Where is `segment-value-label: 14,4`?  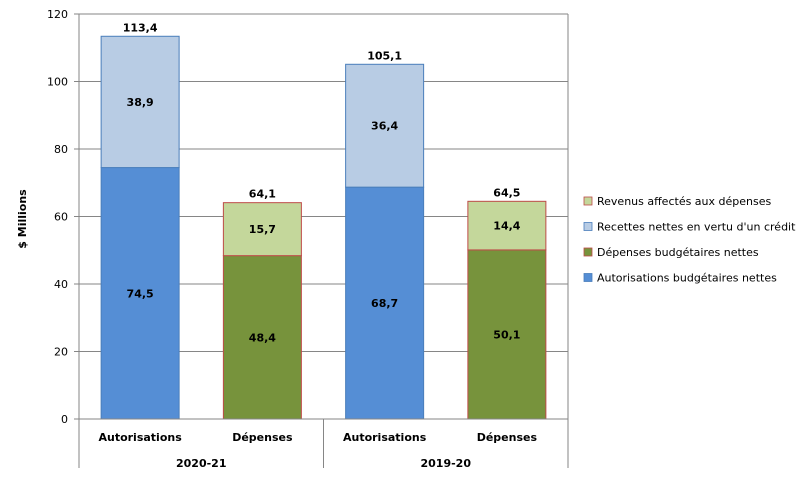 segment-value-label: 14,4 is located at coordinates (506, 226).